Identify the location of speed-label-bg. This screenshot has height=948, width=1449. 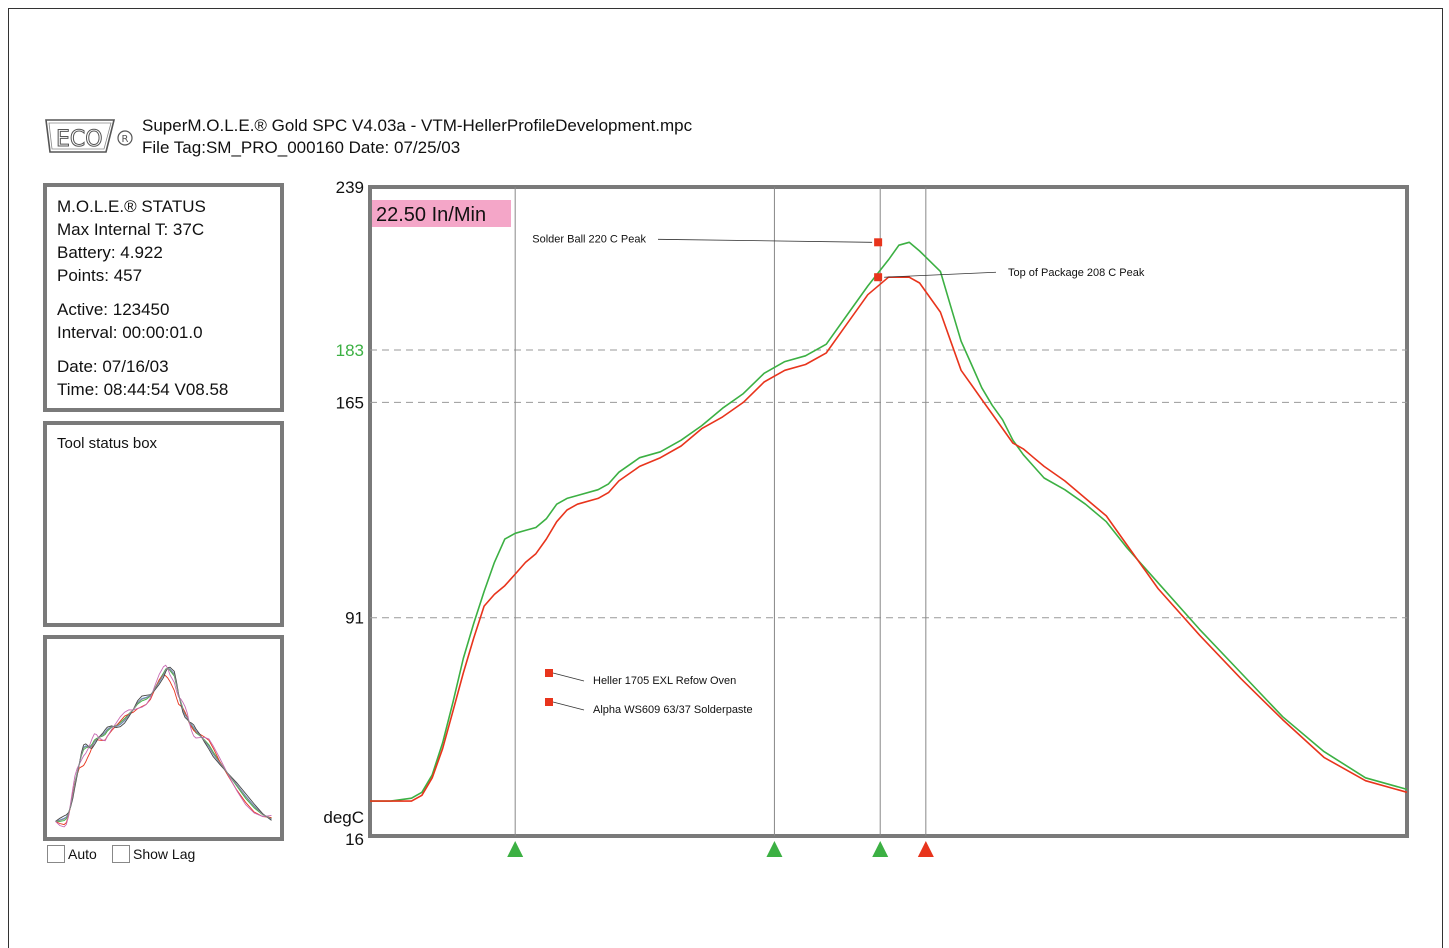
(441, 213).